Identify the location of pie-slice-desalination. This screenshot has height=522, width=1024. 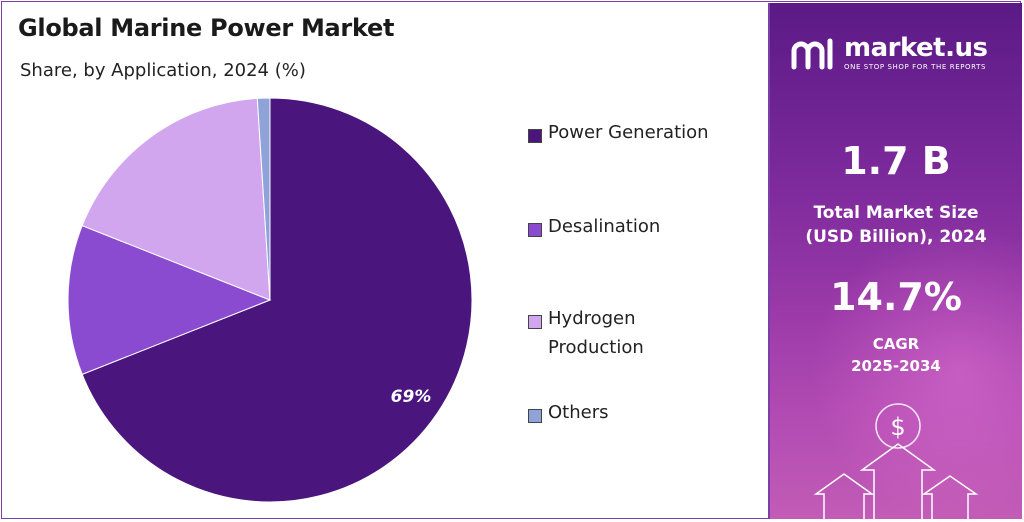
(169, 300).